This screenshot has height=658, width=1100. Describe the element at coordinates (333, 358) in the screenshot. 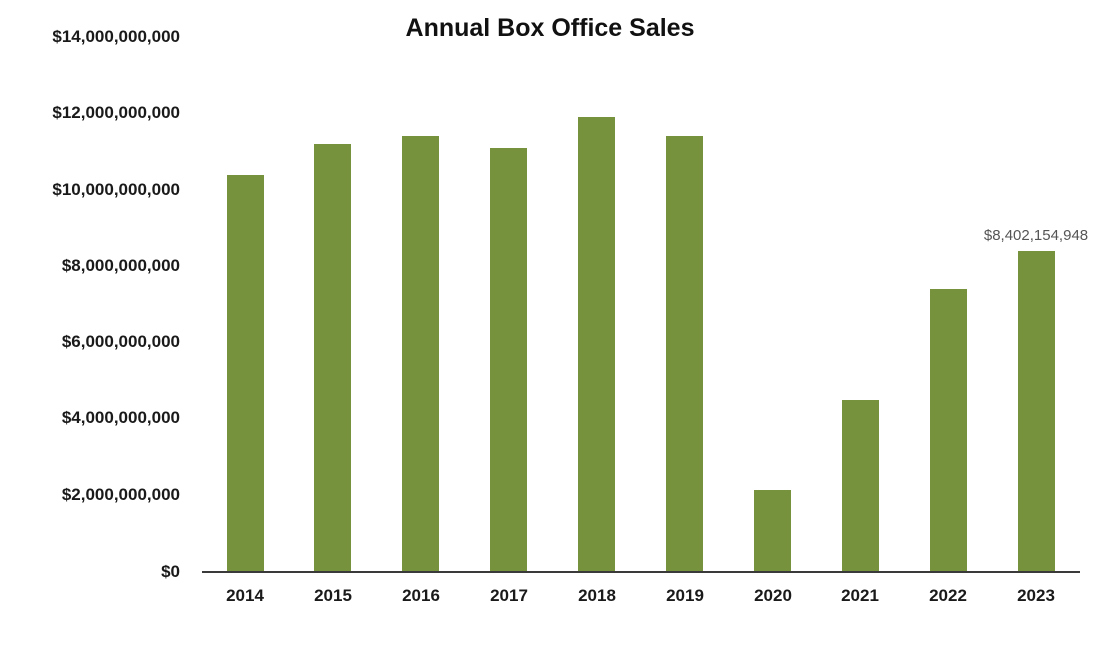

I see `bar-2015` at that location.